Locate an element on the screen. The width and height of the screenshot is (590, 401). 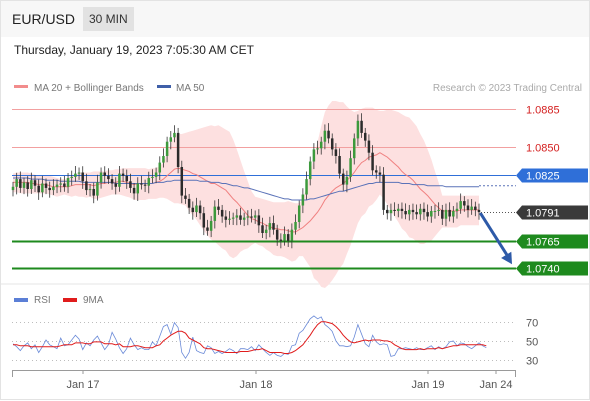
level-labels: 1.0885 1.0850 1.0825 1.0791 1.0765 1.0740 is located at coordinates (552, 190).